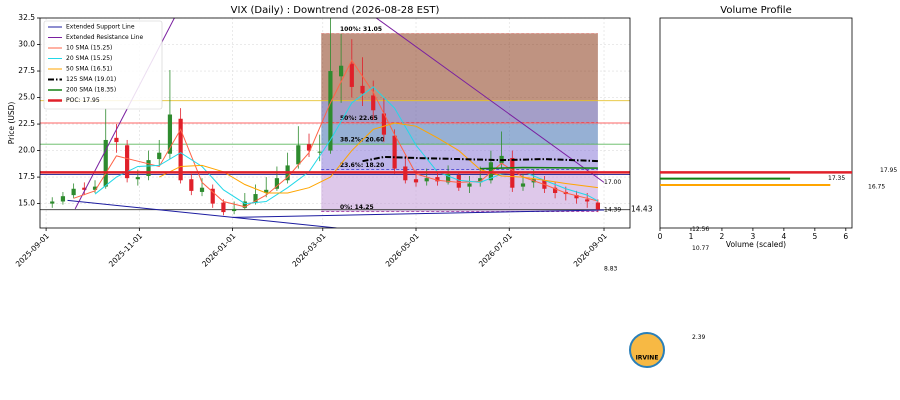 The height and width of the screenshot is (400, 900). What do you see at coordinates (888, 170) in the screenshot?
I see `profile-label: 17.95` at bounding box center [888, 170].